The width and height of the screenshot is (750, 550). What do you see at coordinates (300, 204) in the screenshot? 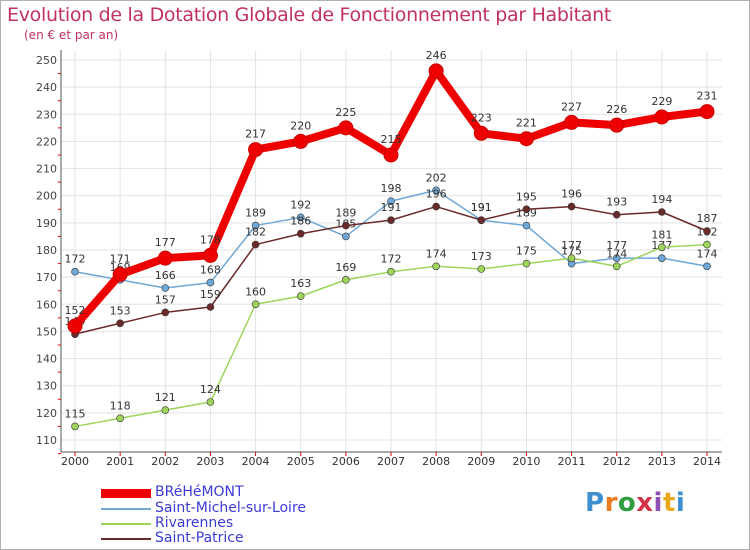
I see `data-label-0-5: 192` at bounding box center [300, 204].